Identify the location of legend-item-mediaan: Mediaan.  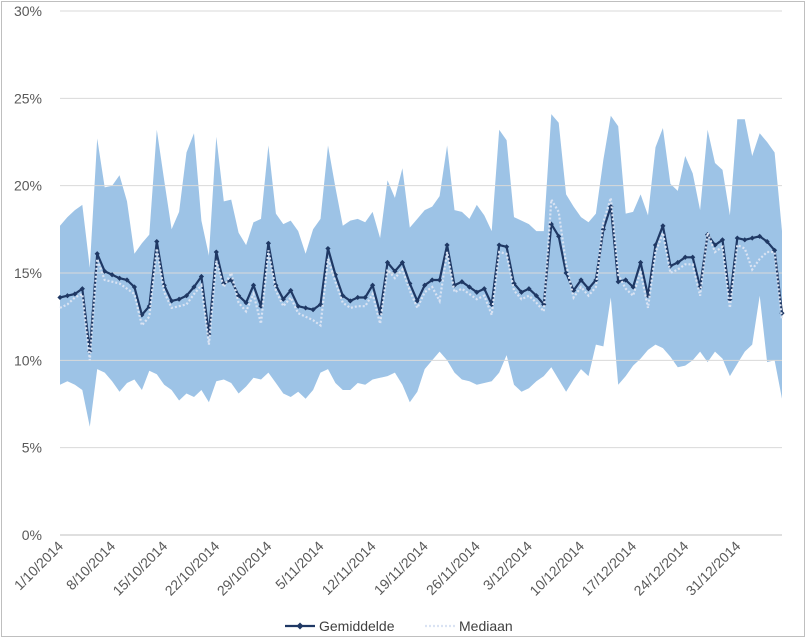
(469, 626).